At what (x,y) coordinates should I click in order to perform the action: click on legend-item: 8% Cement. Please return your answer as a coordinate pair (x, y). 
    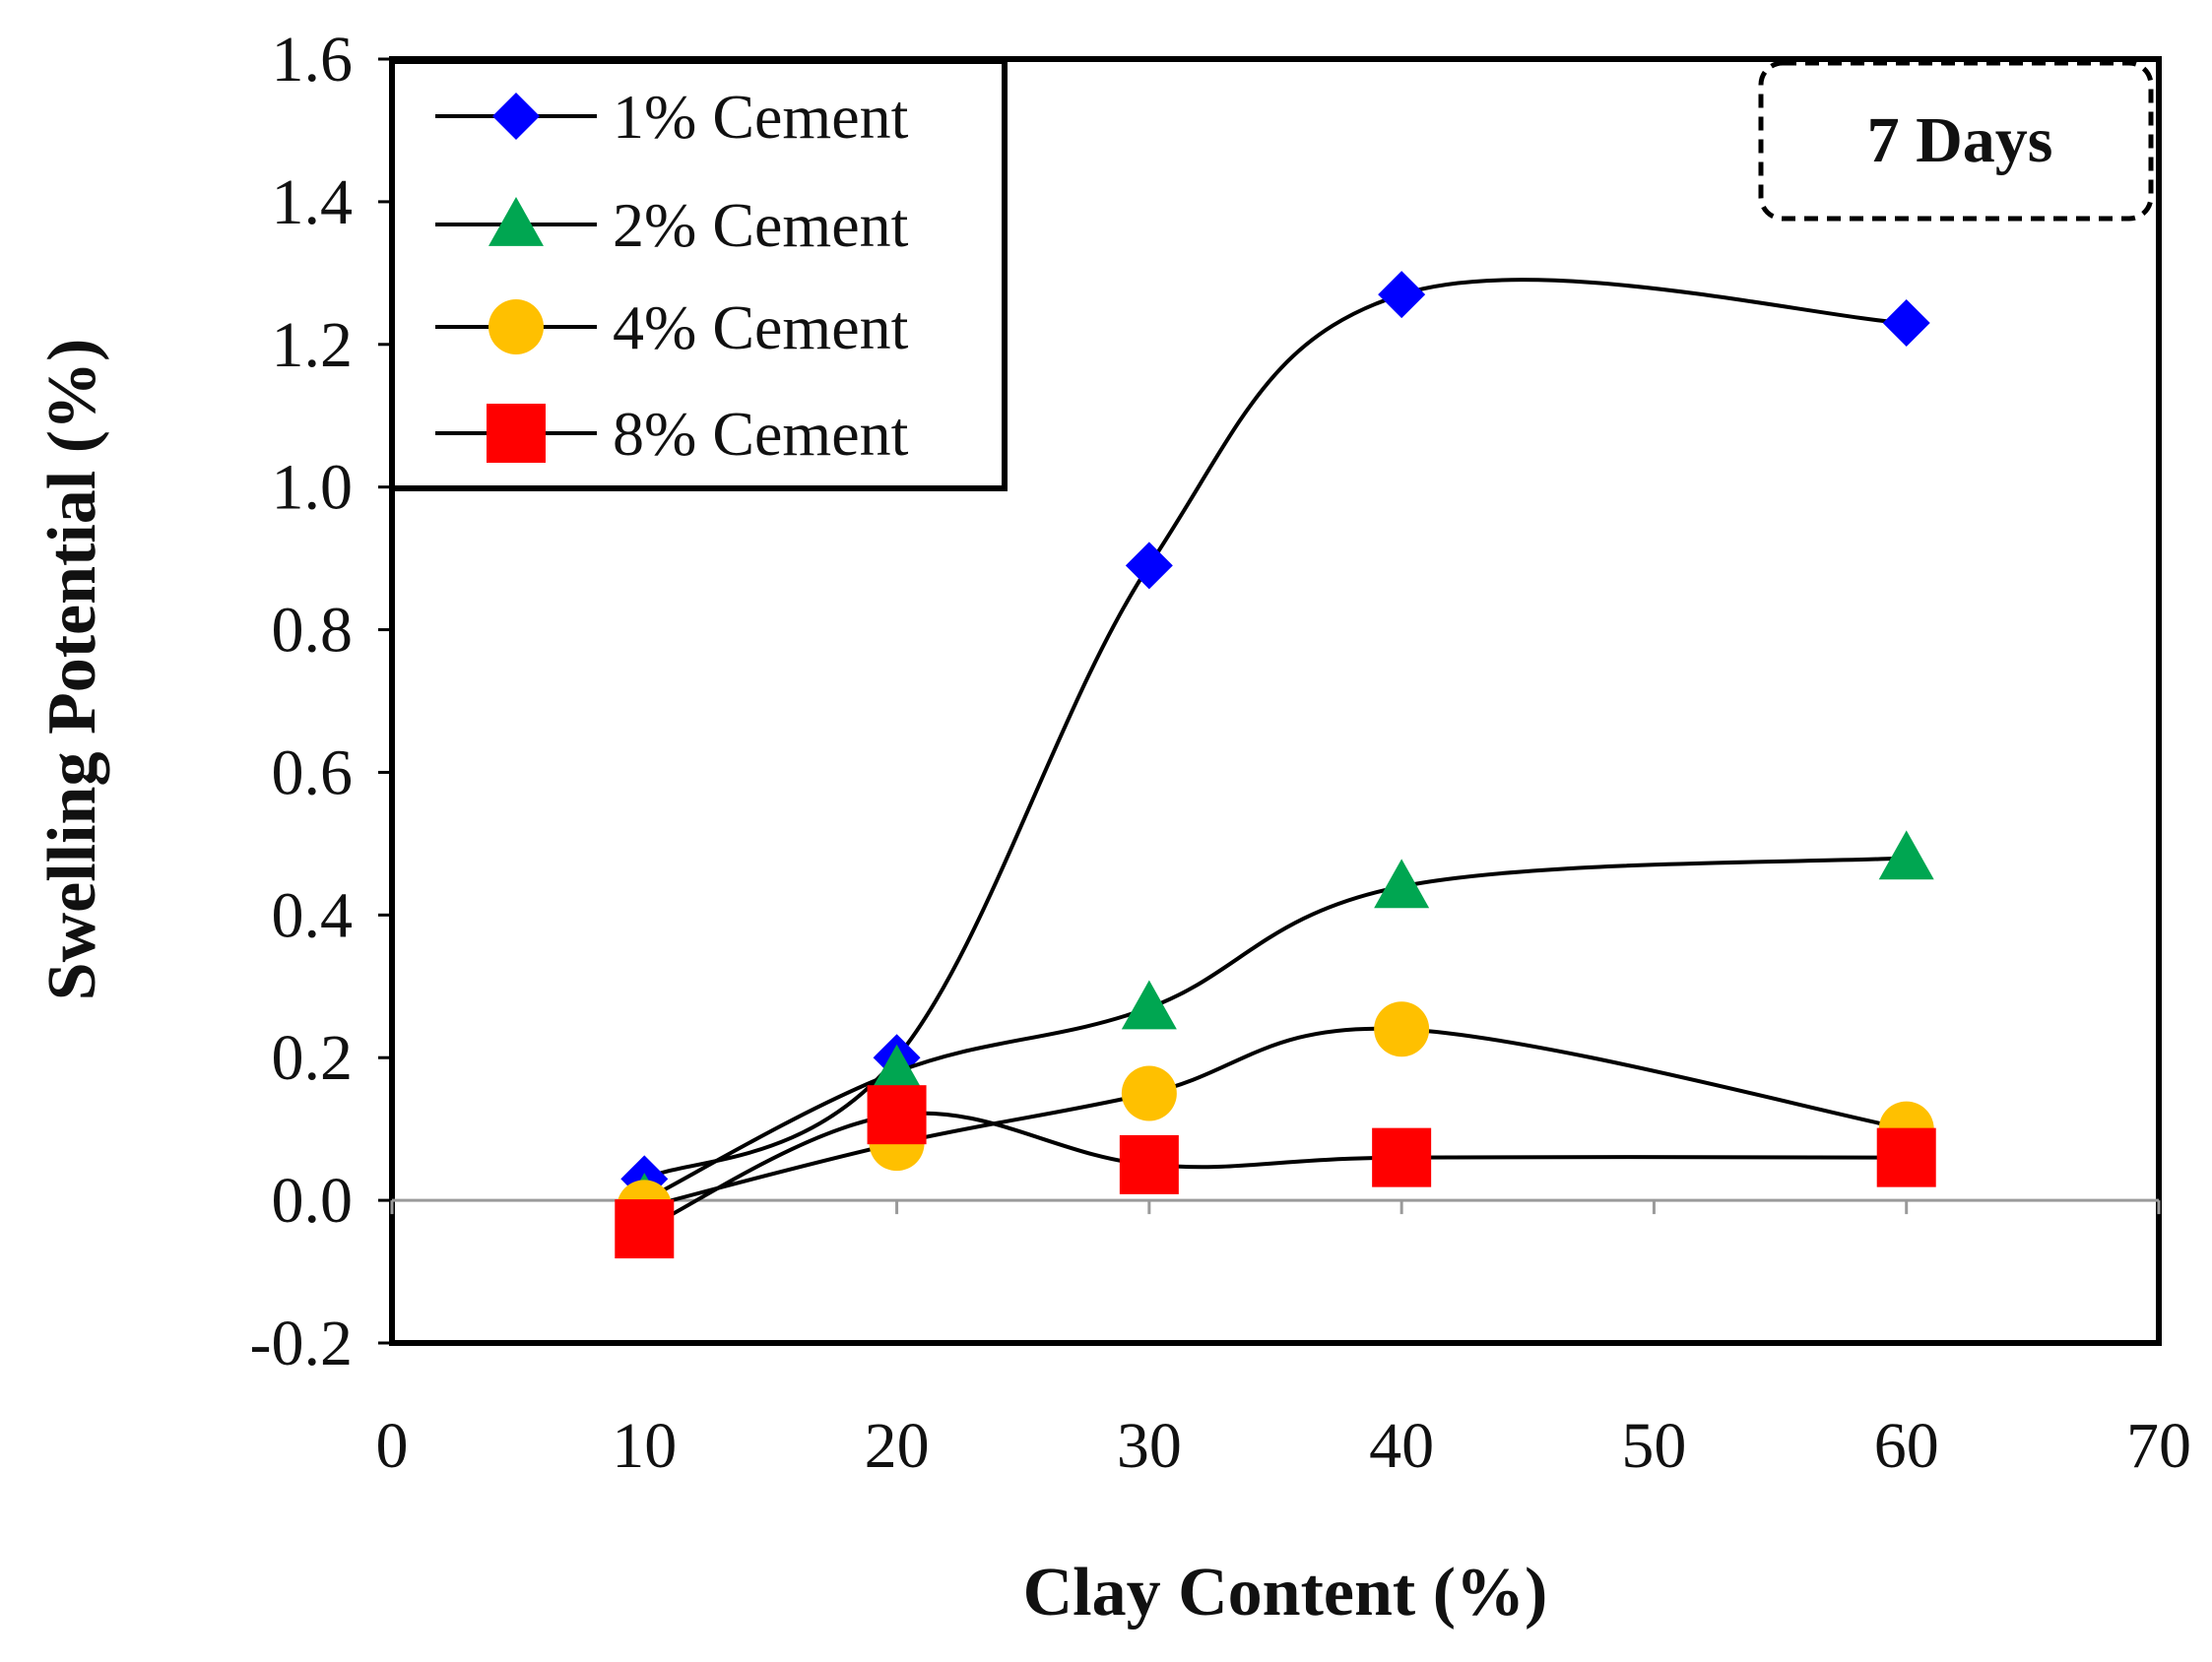
    Looking at the image, I should click on (672, 434).